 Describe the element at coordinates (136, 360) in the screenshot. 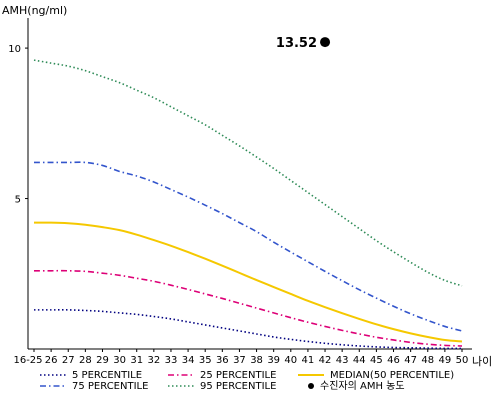

I see `x-tick-label: 31` at that location.